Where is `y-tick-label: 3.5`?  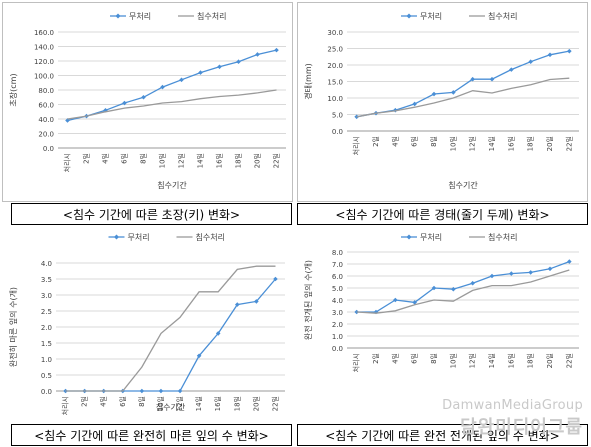 y-tick-label: 3.5 is located at coordinates (46, 280).